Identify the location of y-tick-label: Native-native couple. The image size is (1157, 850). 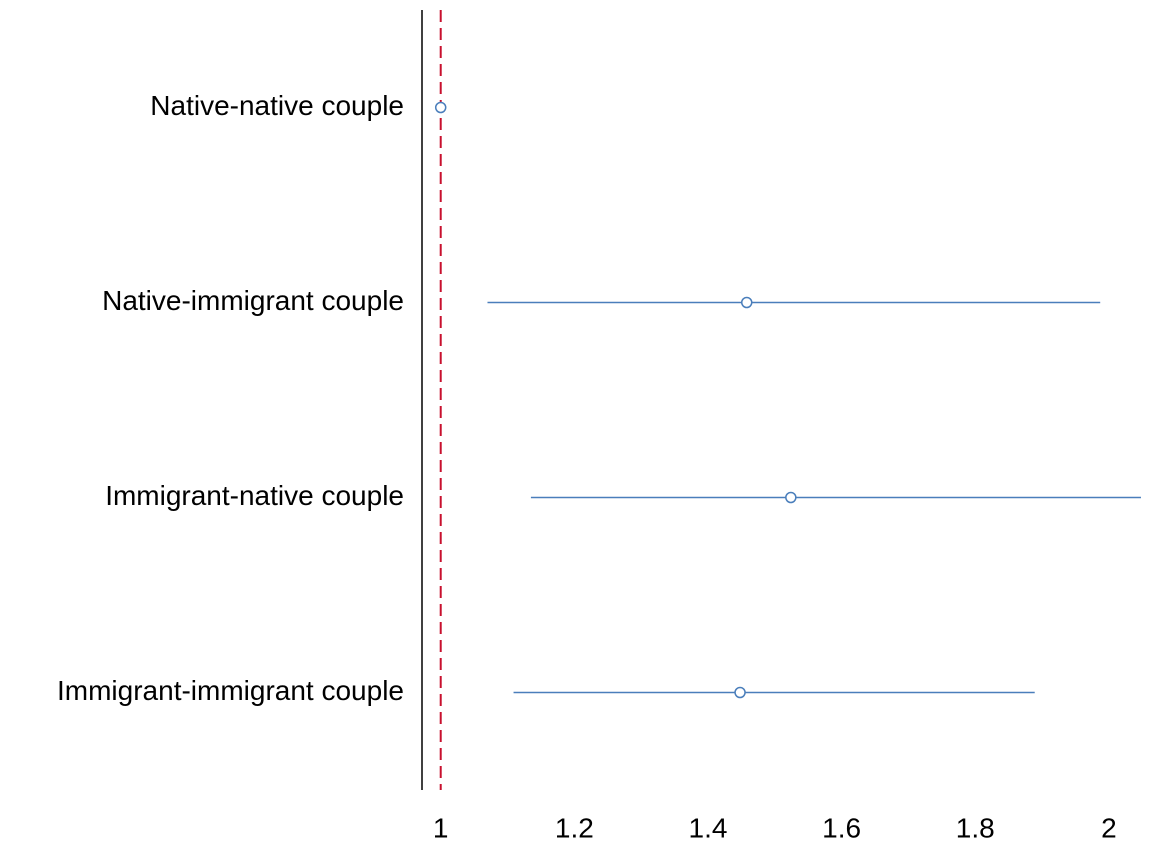
(277, 105).